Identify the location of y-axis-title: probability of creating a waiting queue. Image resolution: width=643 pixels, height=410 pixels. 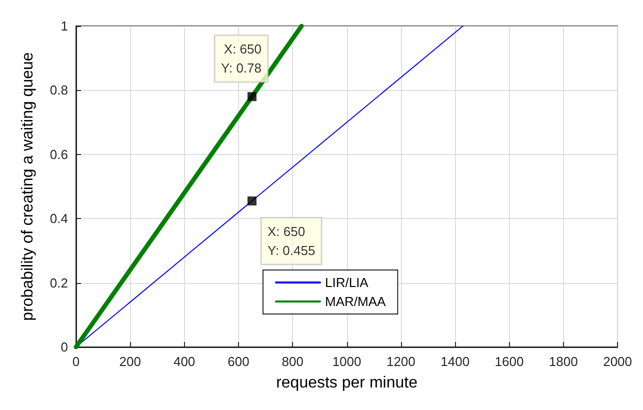
(28, 186).